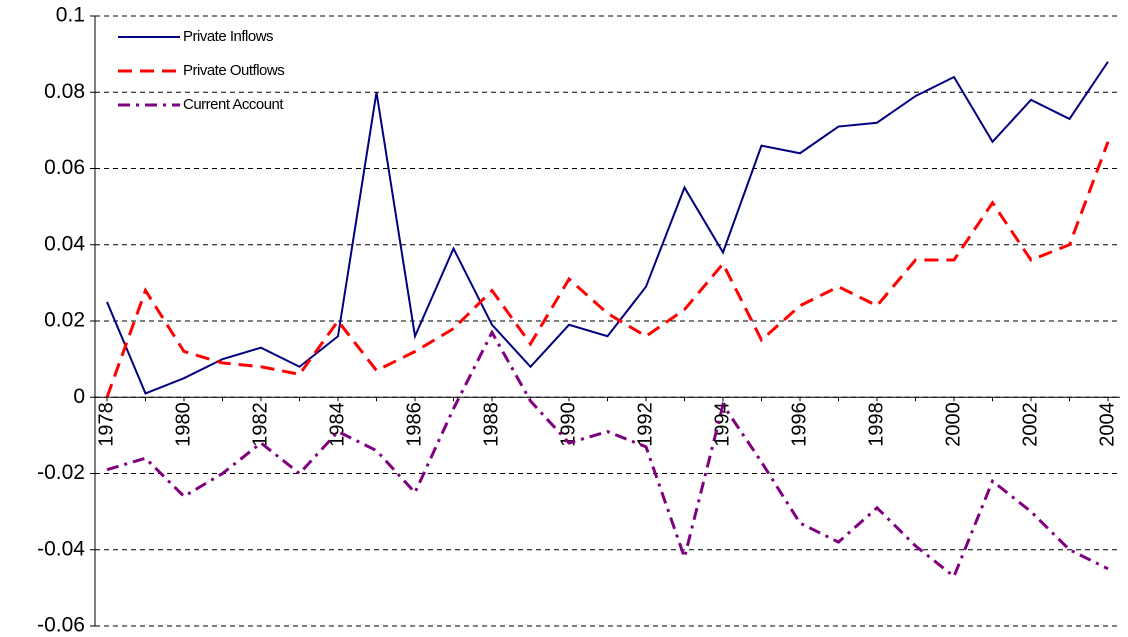 The image size is (1128, 637). Describe the element at coordinates (64, 320) in the screenshot. I see `y-tick-label: 0.02` at that location.